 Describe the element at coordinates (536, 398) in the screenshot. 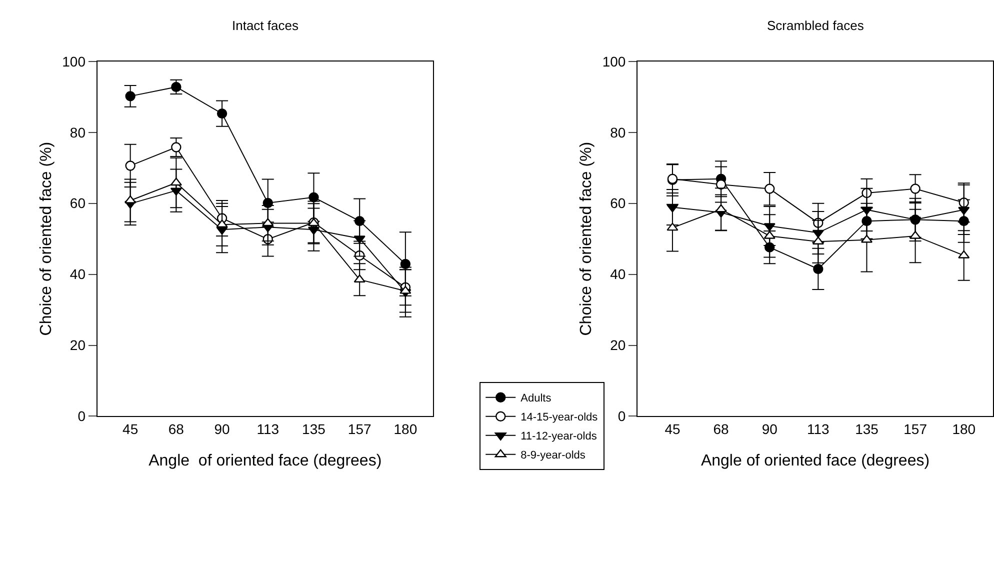

I see `legend-label: Adults` at that location.